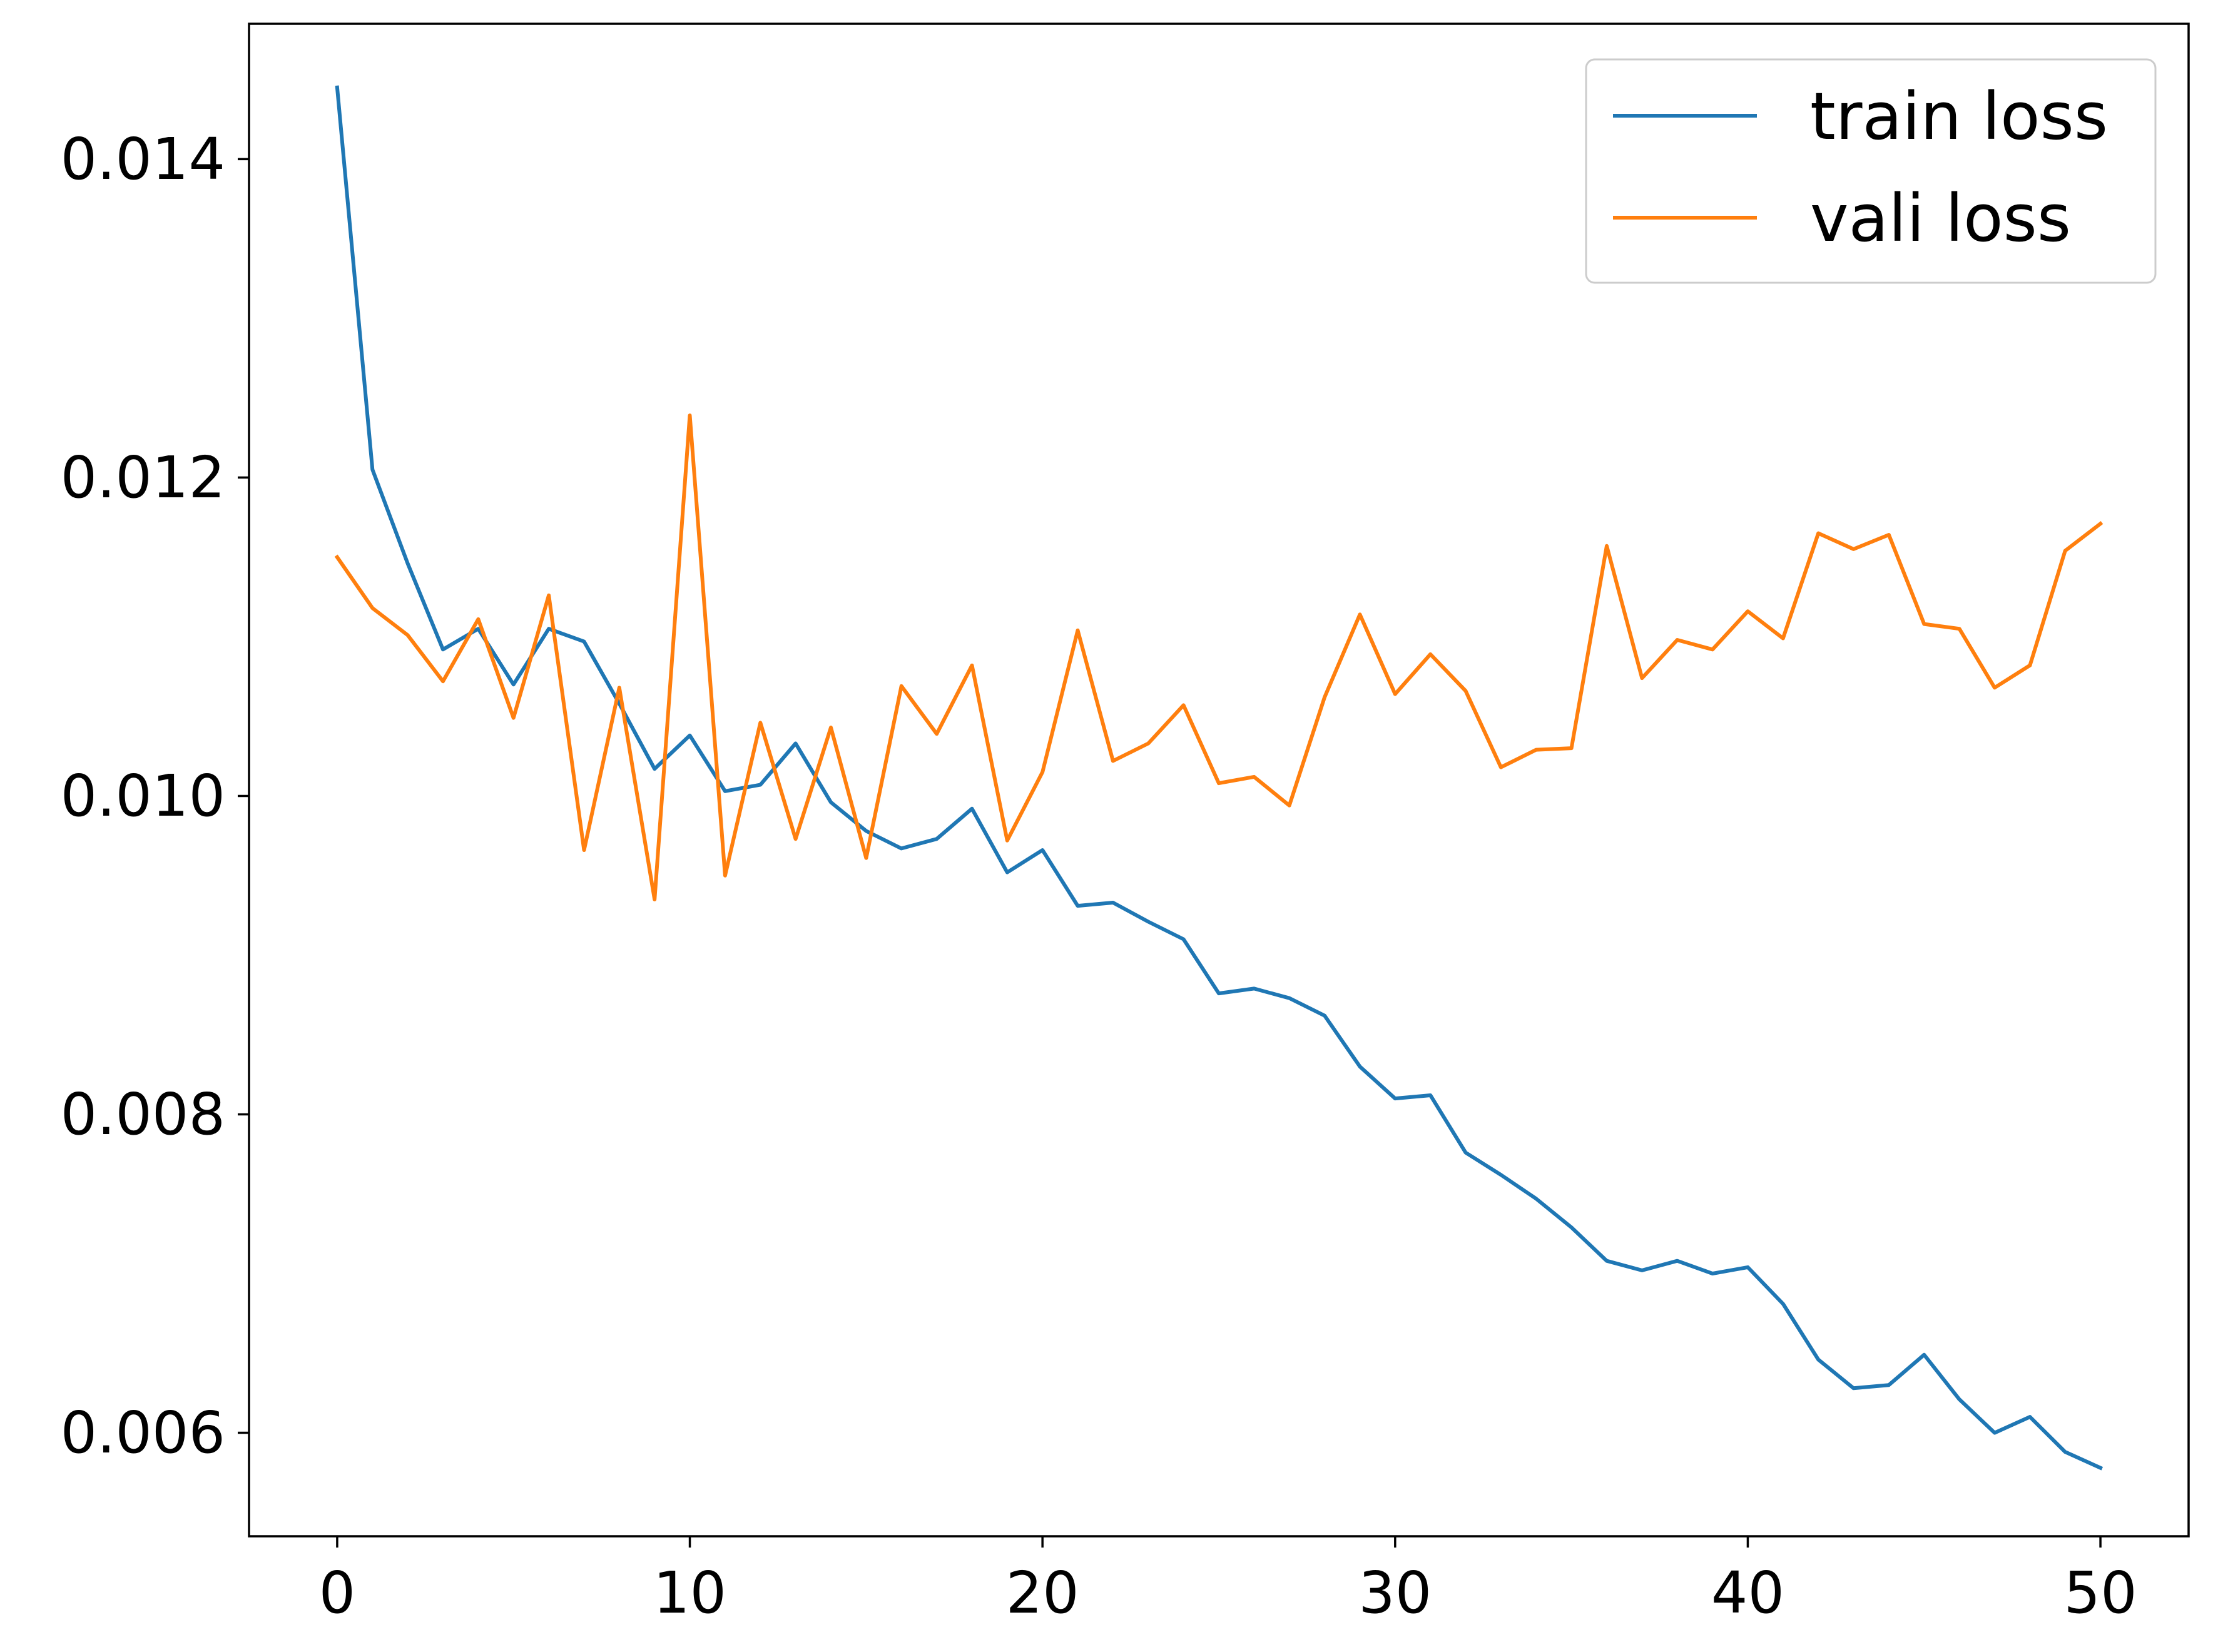 The width and height of the screenshot is (2213, 1652). What do you see at coordinates (143, 796) in the screenshot?
I see `y-tick-label: 0.010` at bounding box center [143, 796].